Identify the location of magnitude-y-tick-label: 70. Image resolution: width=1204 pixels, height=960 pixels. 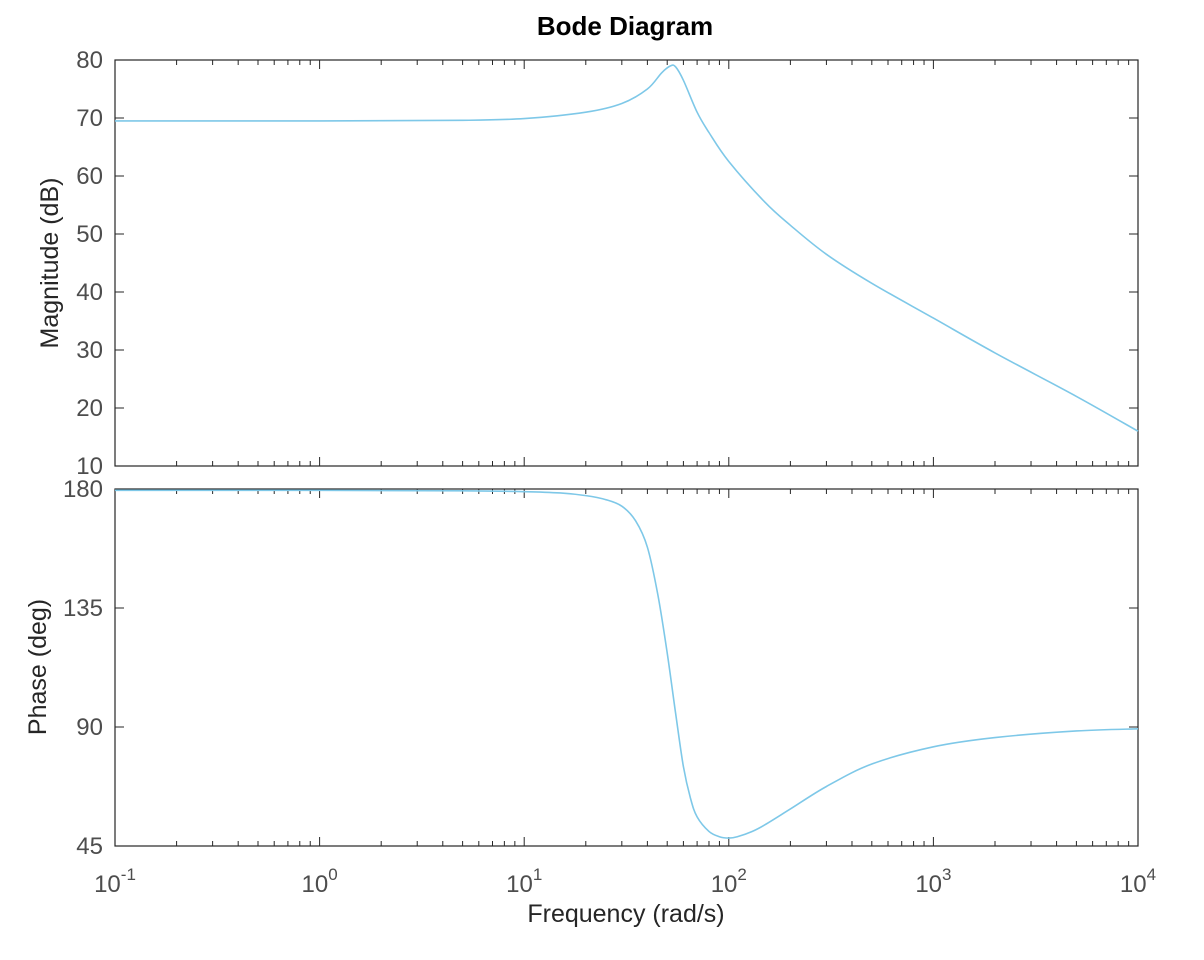
(89, 118).